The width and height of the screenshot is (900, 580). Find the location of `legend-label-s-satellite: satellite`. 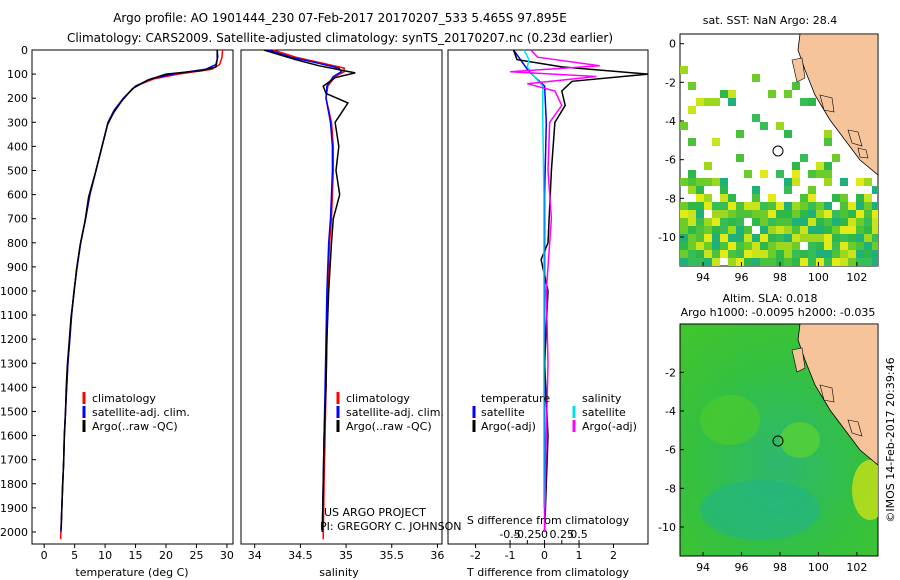

legend-label-s-satellite: satellite is located at coordinates (604, 412).